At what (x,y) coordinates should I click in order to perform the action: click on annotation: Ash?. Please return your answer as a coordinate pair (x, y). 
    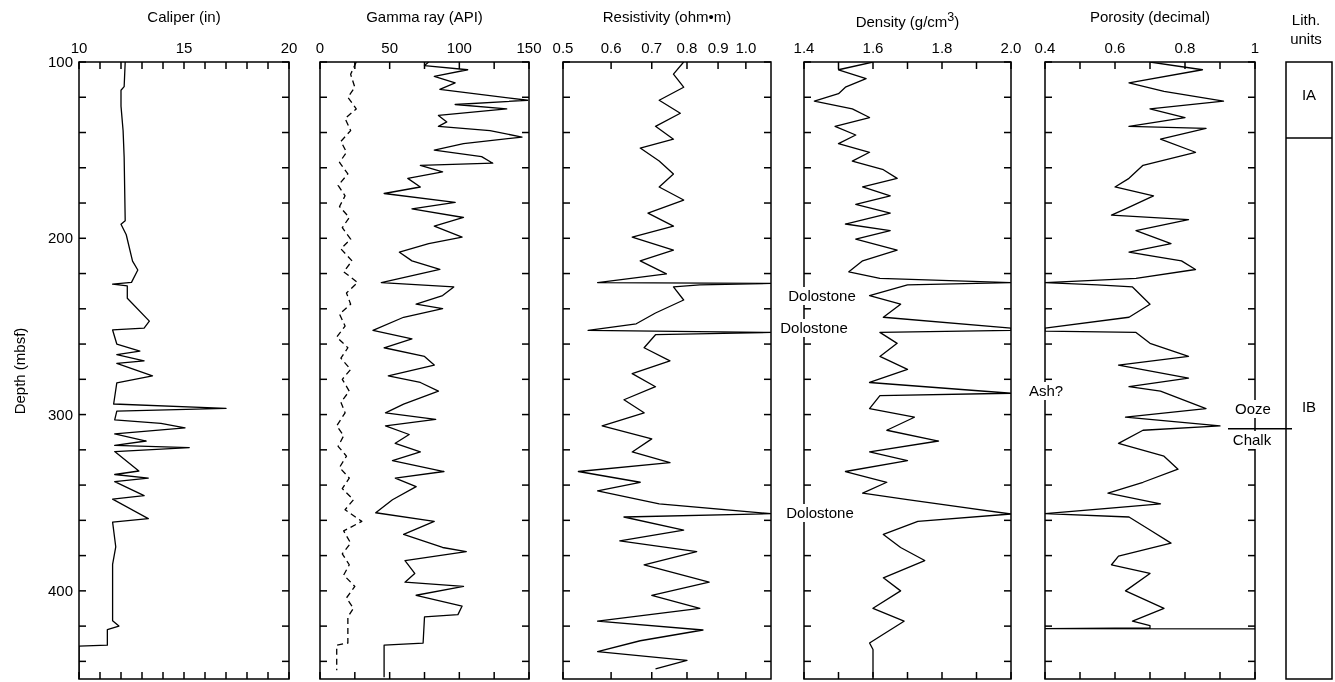
    Looking at the image, I should click on (1046, 391).